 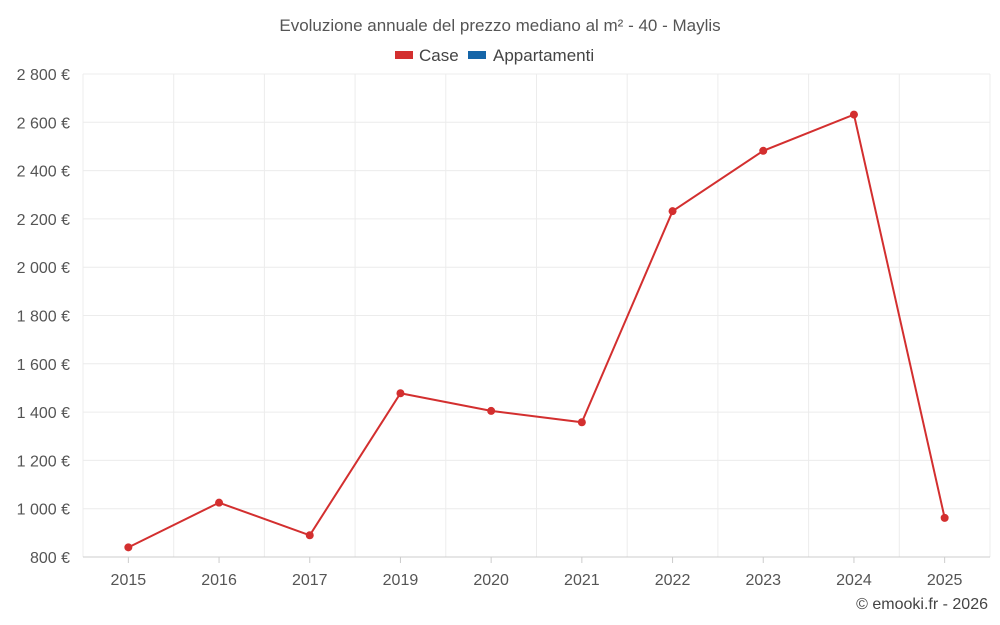 What do you see at coordinates (854, 580) in the screenshot?
I see `x-tick-label: 2024` at bounding box center [854, 580].